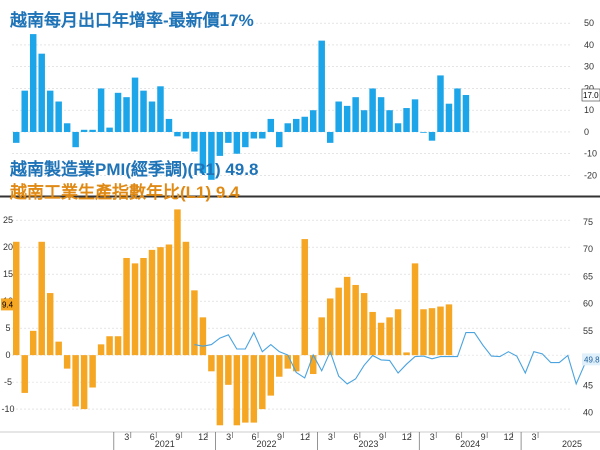  Describe the element at coordinates (588, 249) in the screenshot. I see `pmi-y-tick: 70` at that location.